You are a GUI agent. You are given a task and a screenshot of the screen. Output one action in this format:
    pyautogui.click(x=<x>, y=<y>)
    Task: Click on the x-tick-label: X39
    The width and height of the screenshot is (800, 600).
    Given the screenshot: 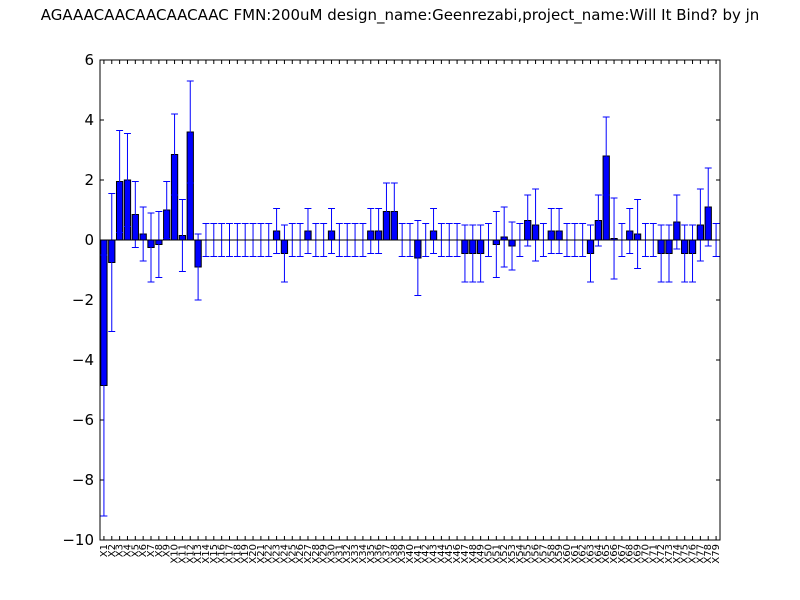 What is the action you would take?
    pyautogui.click(x=402, y=554)
    